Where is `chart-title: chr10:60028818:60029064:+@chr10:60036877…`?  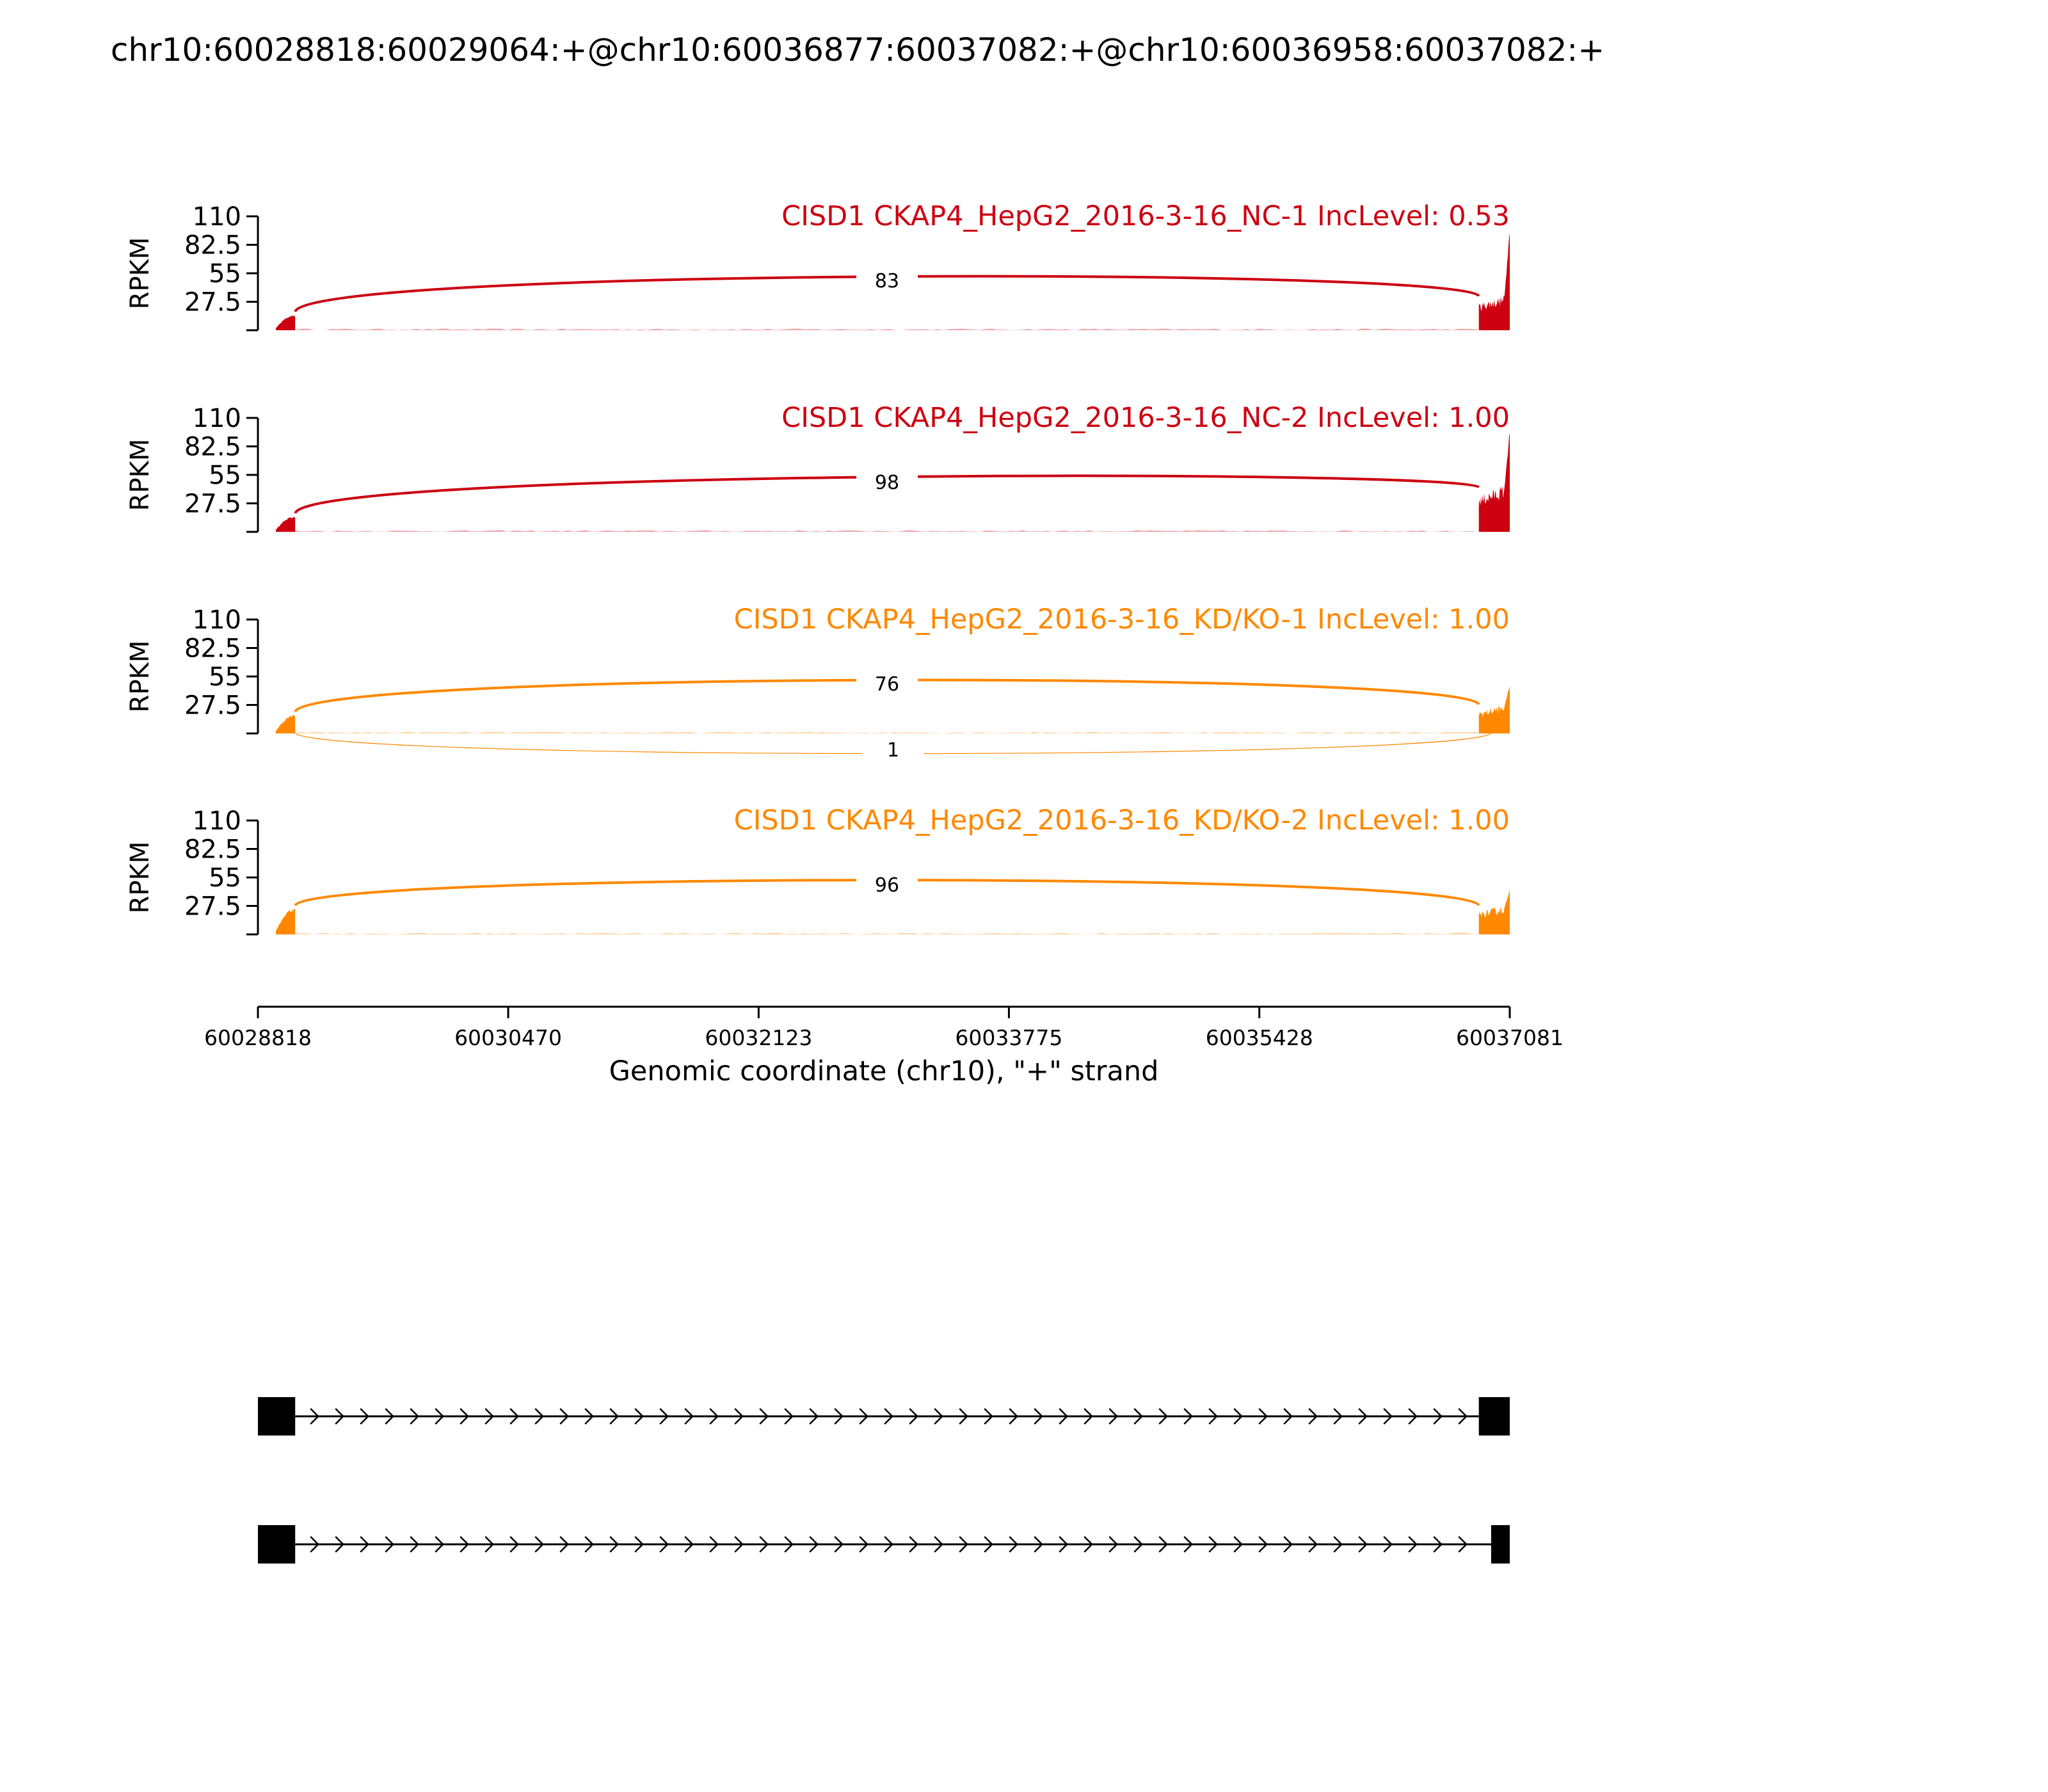 chart-title: chr10:60028818:60029064:+@chr10:60036877… is located at coordinates (857, 49).